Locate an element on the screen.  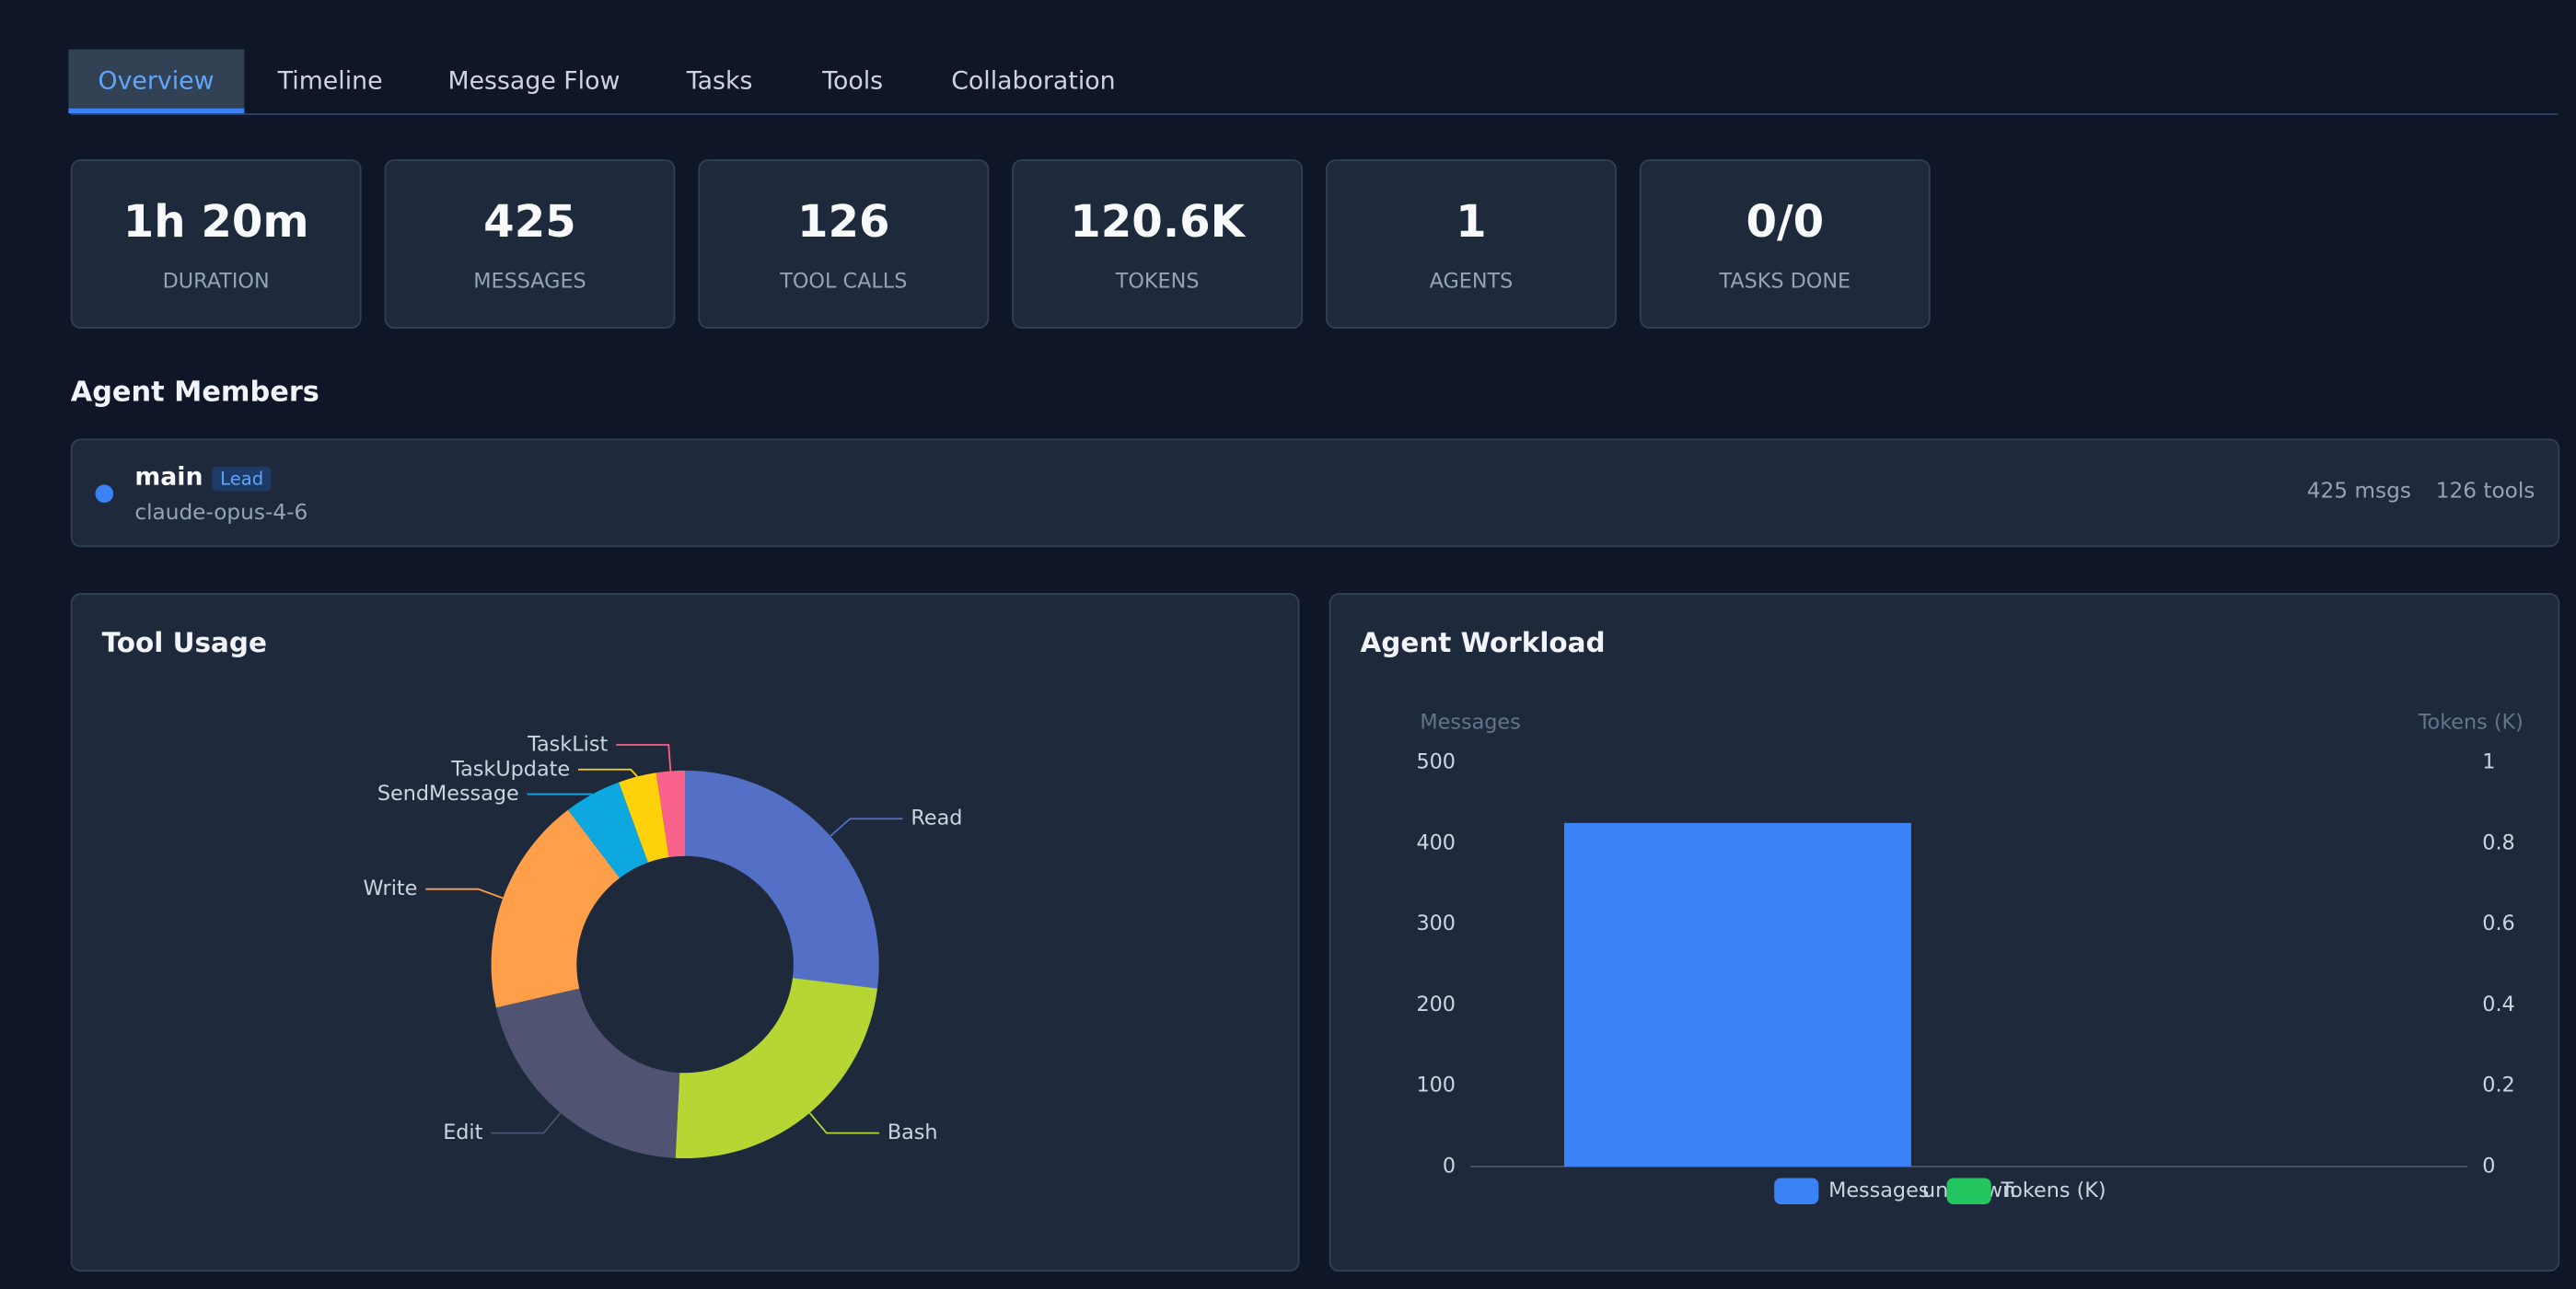
stat-label: TOOL CALLS is located at coordinates (844, 280).